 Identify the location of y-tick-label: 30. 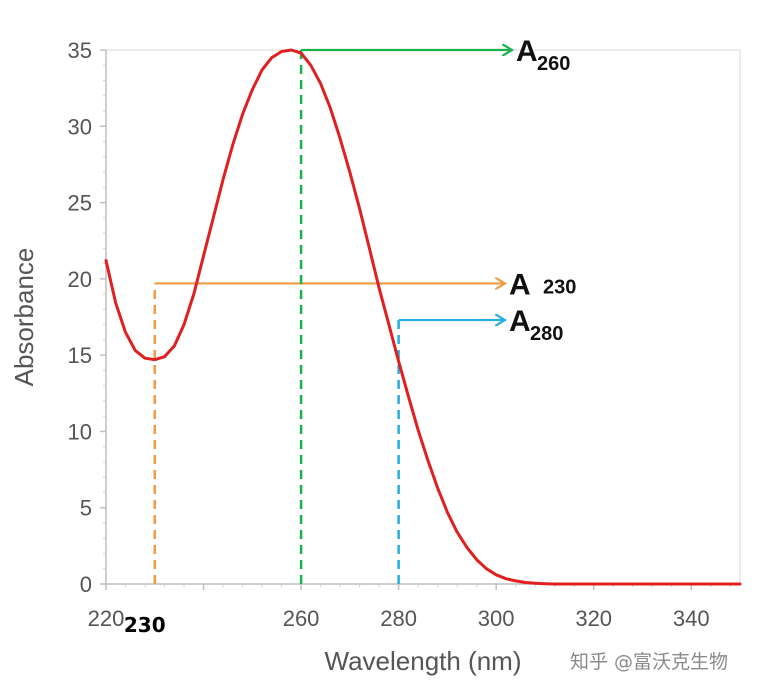
(80, 126).